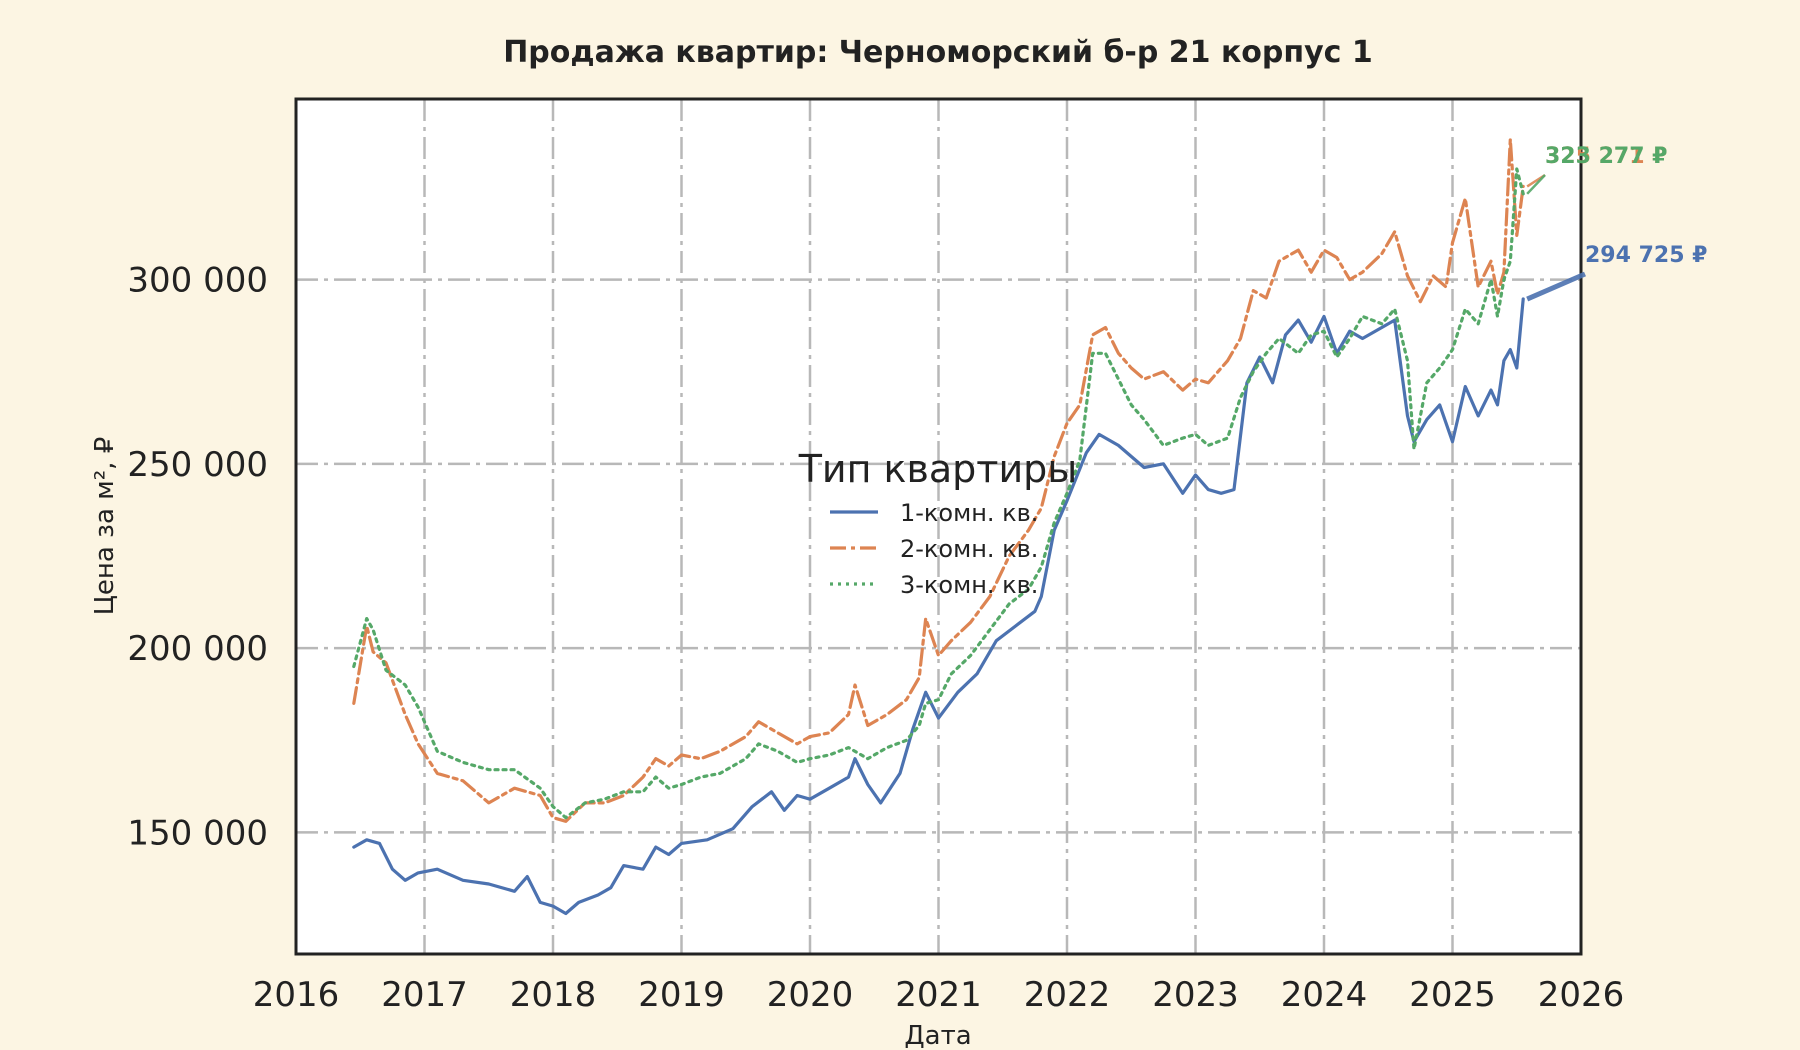 This screenshot has height=1050, width=1800. What do you see at coordinates (197, 465) in the screenshot?
I see `y-tick-label: 250 000` at bounding box center [197, 465].